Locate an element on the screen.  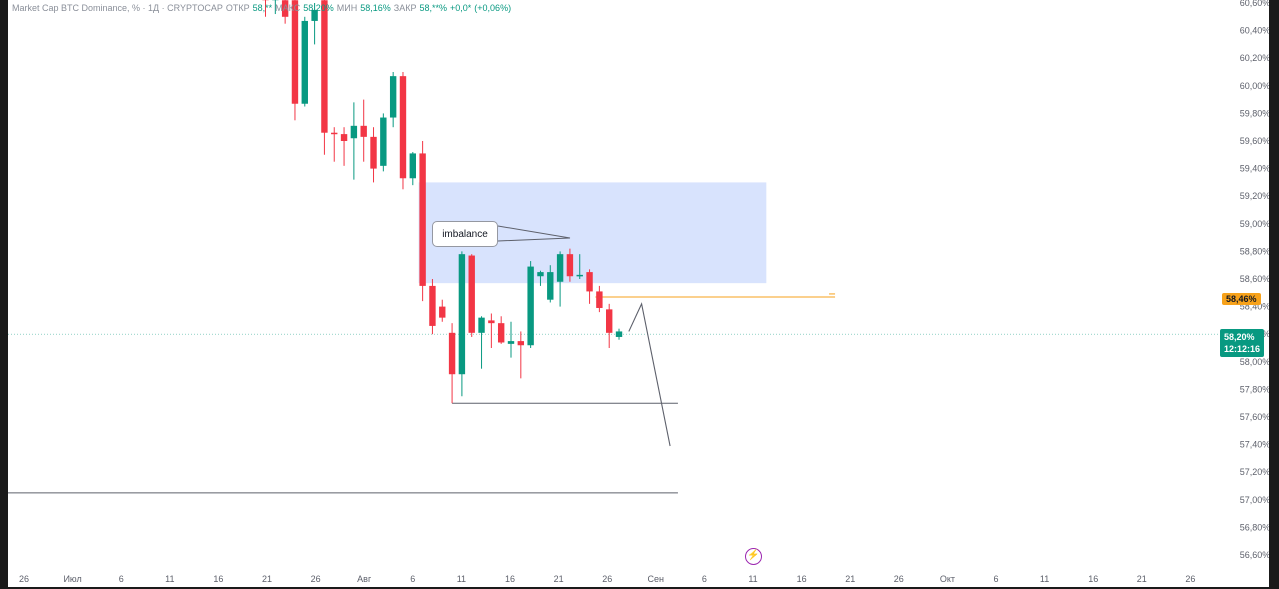
y-tick-label: 57,40% is located at coordinates (1255, 445).